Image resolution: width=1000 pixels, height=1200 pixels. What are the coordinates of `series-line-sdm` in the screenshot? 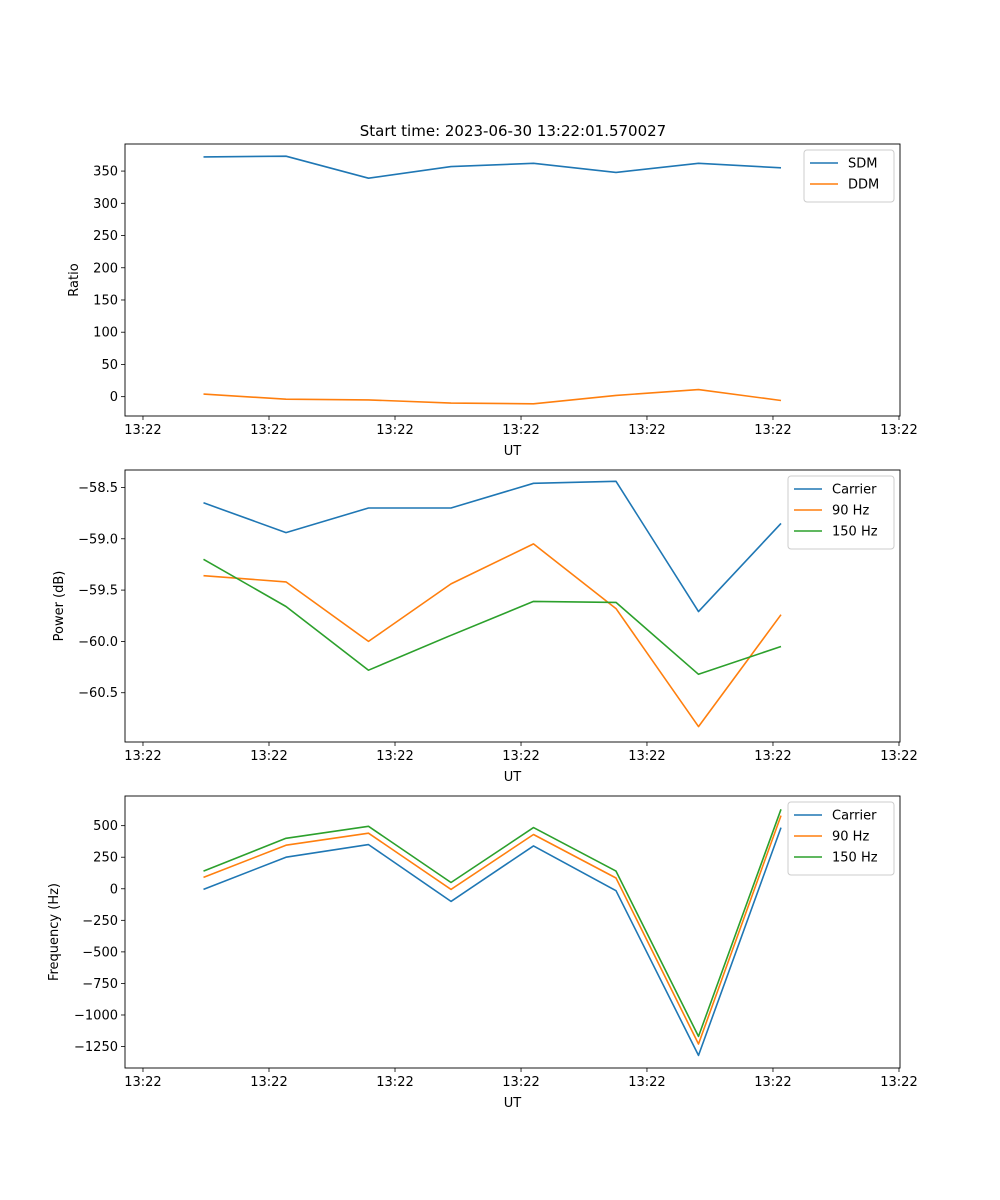 It's located at (492, 167).